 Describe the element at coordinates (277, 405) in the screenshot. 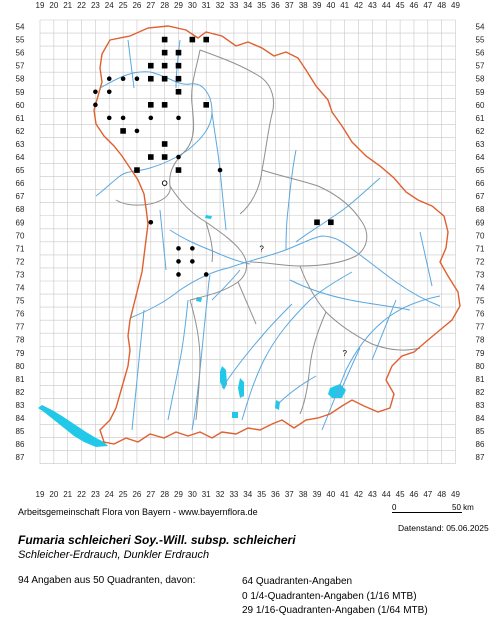

I see `lake-tegernsee` at that location.